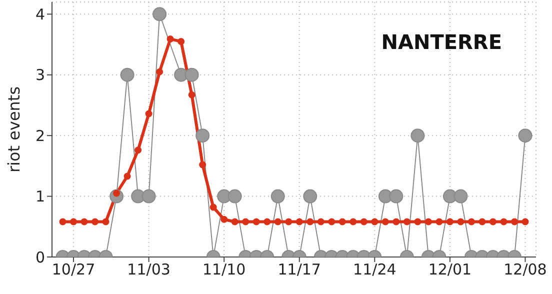 This screenshot has width=552, height=294. What do you see at coordinates (224, 269) in the screenshot?
I see `x-tick-label: 11/10` at bounding box center [224, 269].